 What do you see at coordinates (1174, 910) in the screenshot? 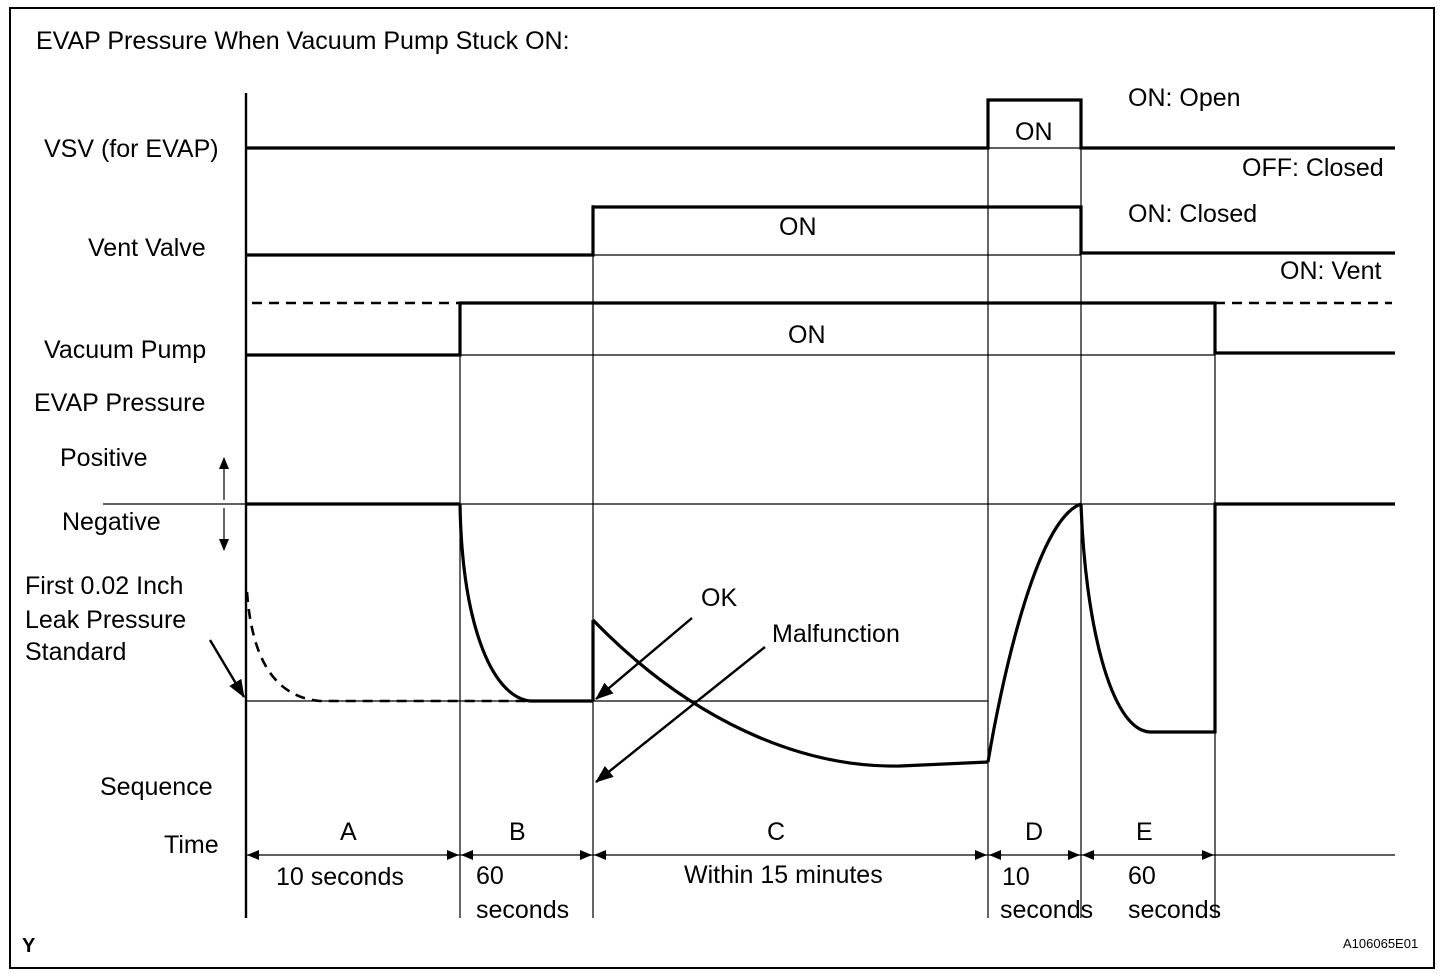
I see `step-e-duration-2: seconds` at bounding box center [1174, 910].